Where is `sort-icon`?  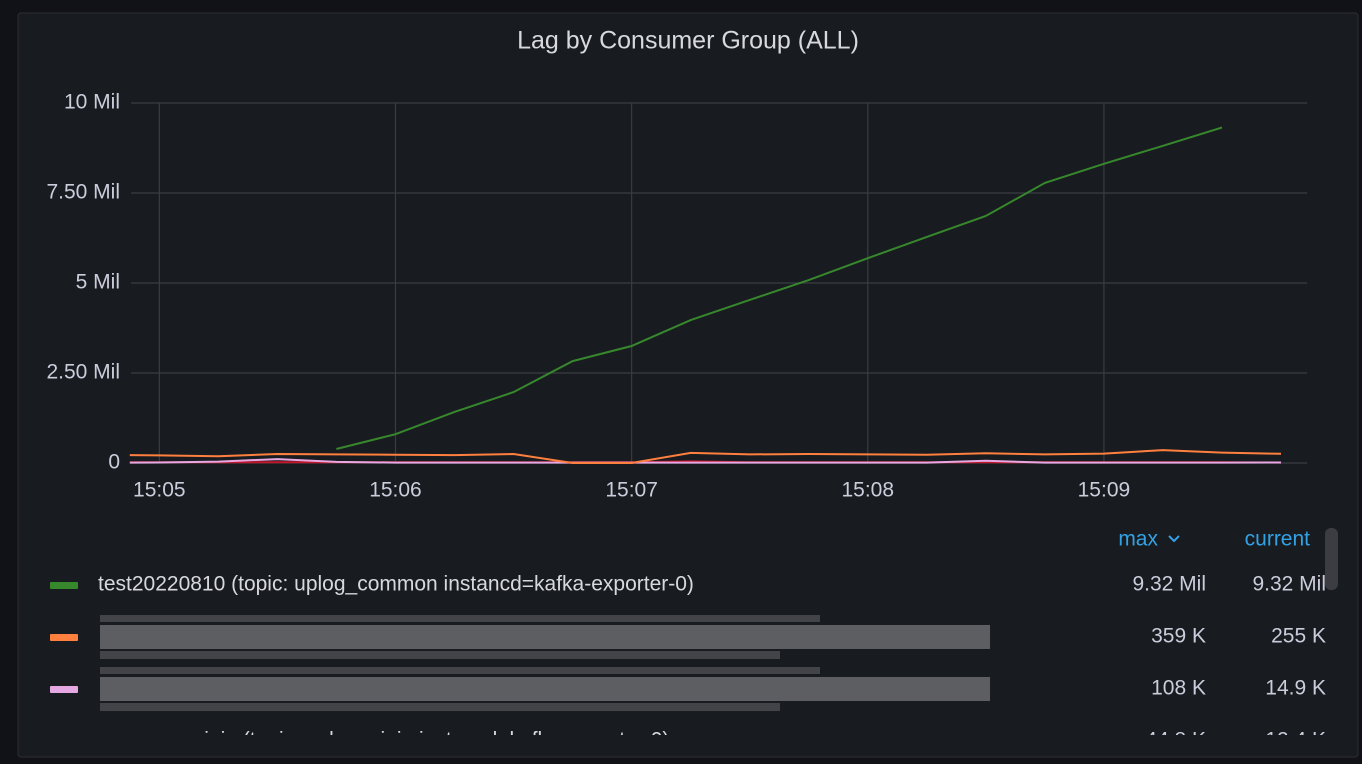 sort-icon is located at coordinates (1174, 539).